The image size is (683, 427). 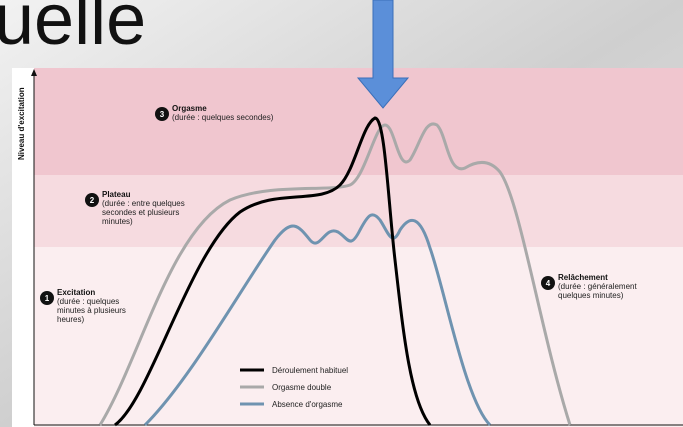 What do you see at coordinates (383, 54) in the screenshot?
I see `arrow` at bounding box center [383, 54].